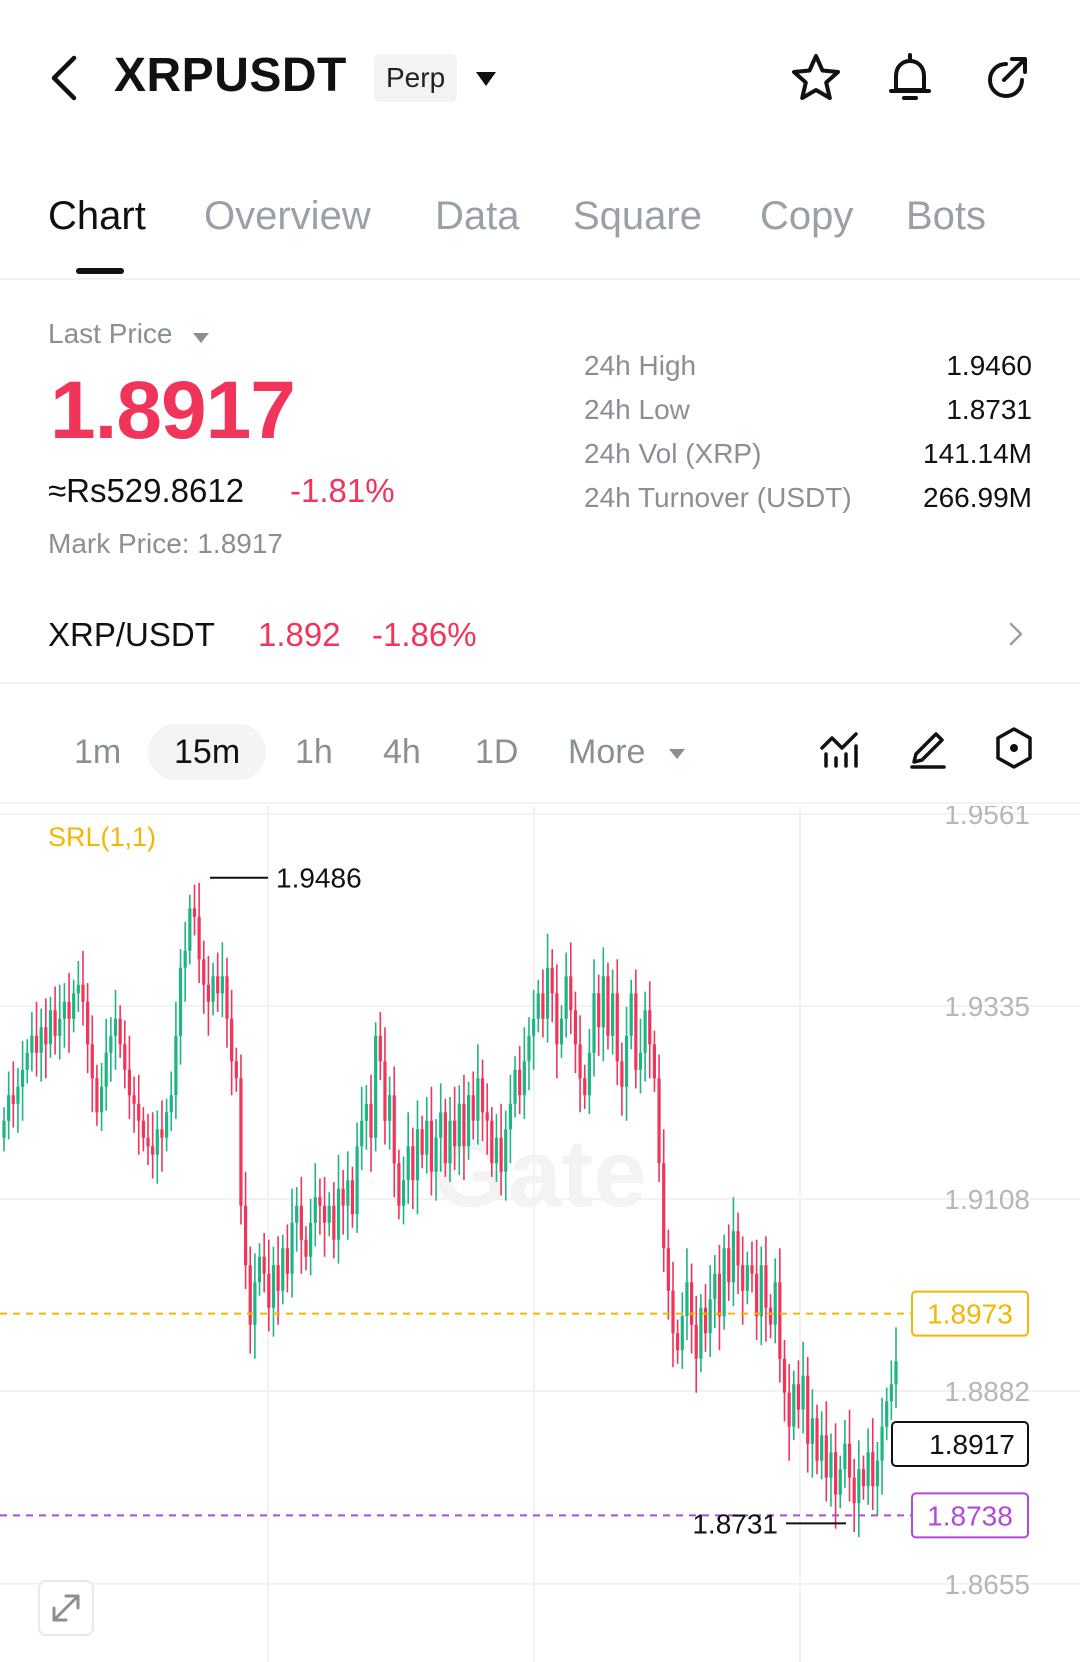 The height and width of the screenshot is (1662, 1080). What do you see at coordinates (497, 752) in the screenshot?
I see `interval-1d: 1D` at bounding box center [497, 752].